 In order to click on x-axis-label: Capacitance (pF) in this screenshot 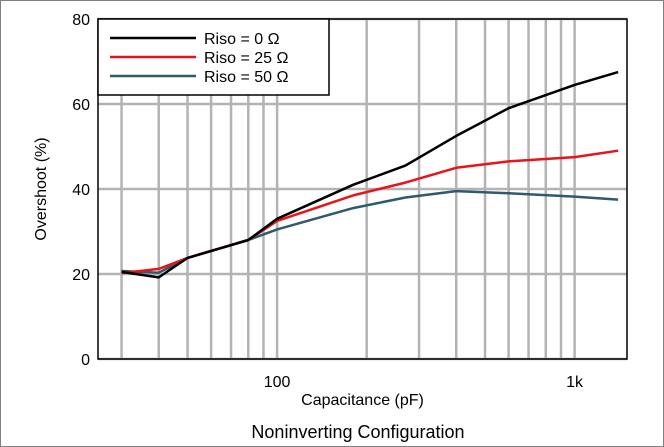, I will do `click(362, 400)`.